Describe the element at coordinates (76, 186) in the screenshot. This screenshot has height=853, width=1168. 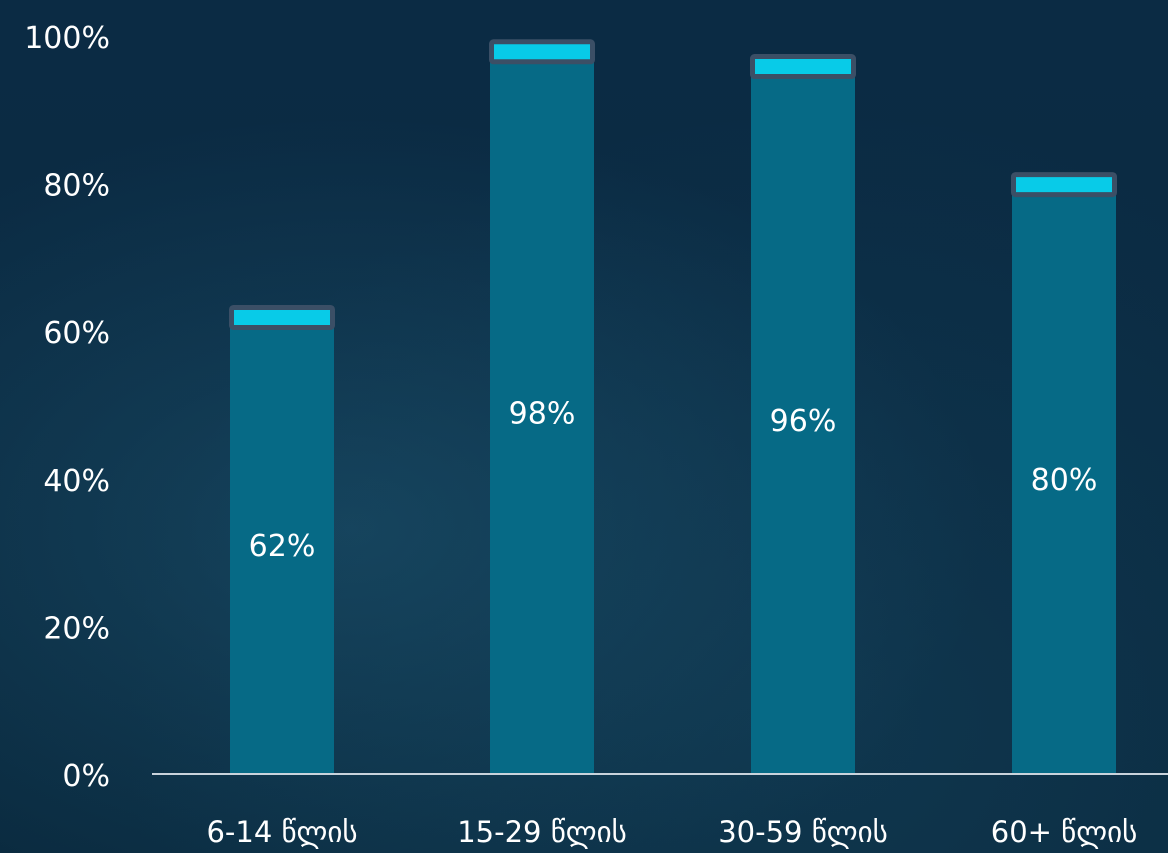
I see `y-tick-label: 80%` at that location.